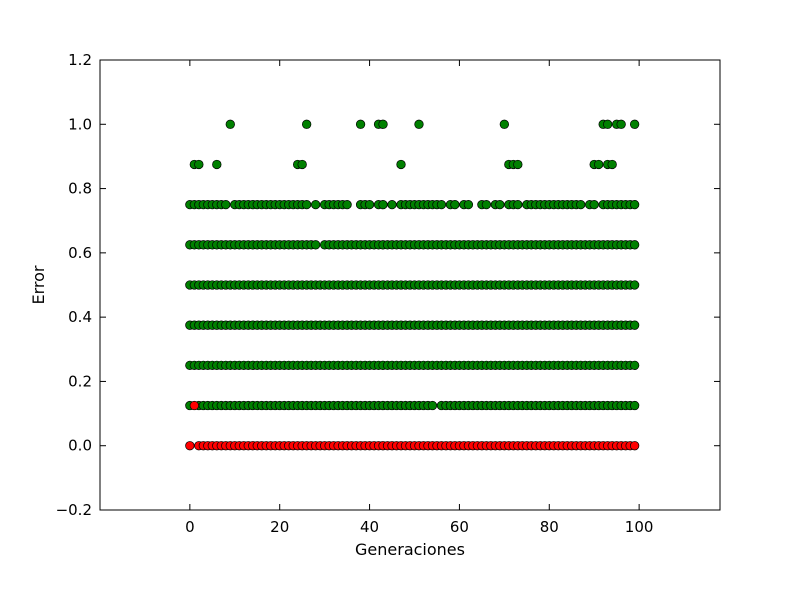 This screenshot has width=800, height=600. Describe the element at coordinates (38, 284) in the screenshot. I see `y-axis-label: Error` at that location.